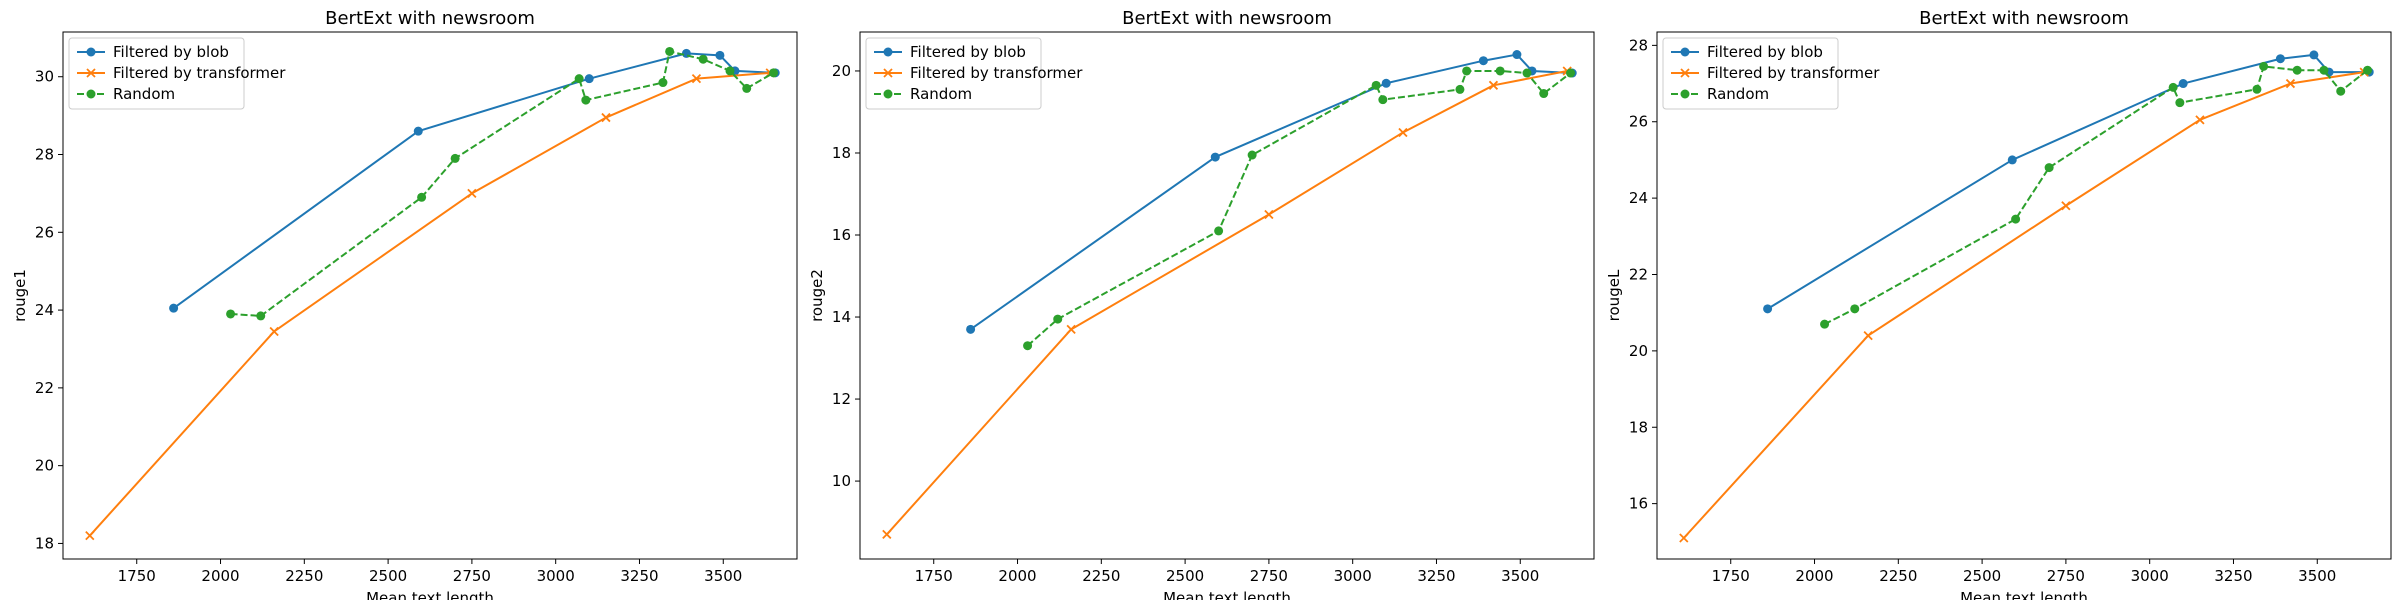 The image size is (2400, 600). What do you see at coordinates (2150, 576) in the screenshot?
I see `x-tick-label: 3000` at bounding box center [2150, 576].